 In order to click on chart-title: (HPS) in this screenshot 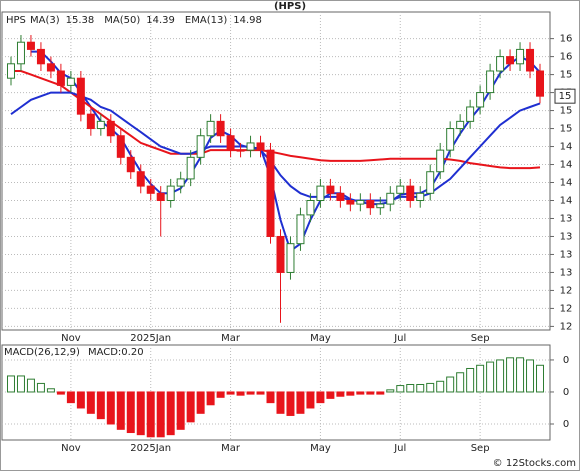, I will do `click(290, 6)`.